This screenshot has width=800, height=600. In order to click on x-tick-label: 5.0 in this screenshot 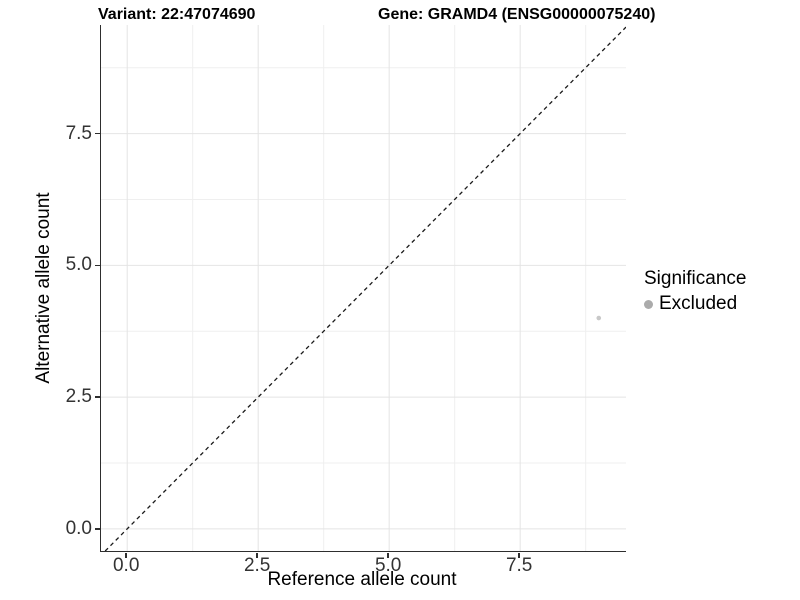, I will do `click(388, 565)`.